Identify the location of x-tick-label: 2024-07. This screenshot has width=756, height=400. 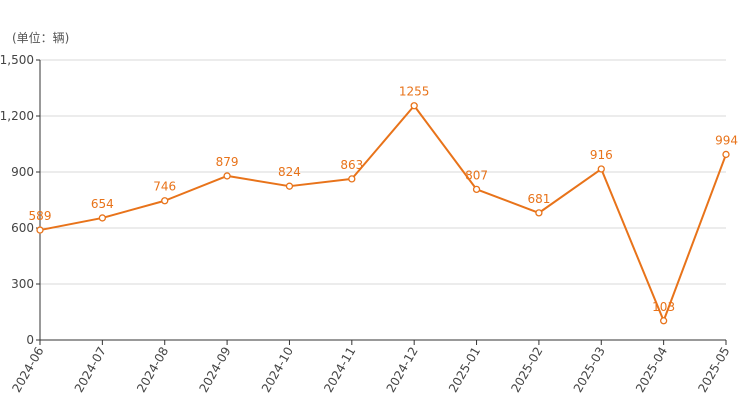
(90, 370).